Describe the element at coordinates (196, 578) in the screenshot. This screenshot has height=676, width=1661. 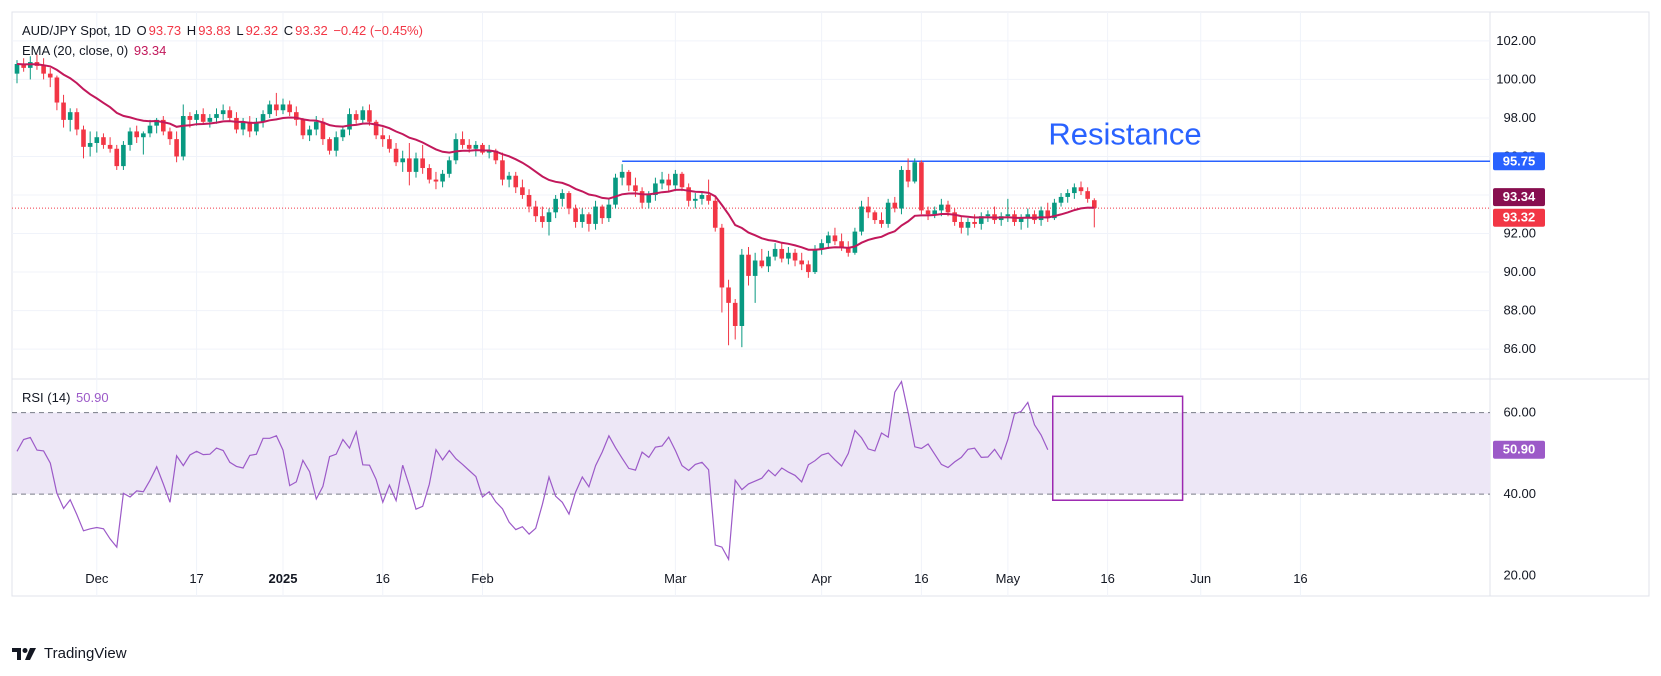
I see `time-tick-label: 17` at that location.